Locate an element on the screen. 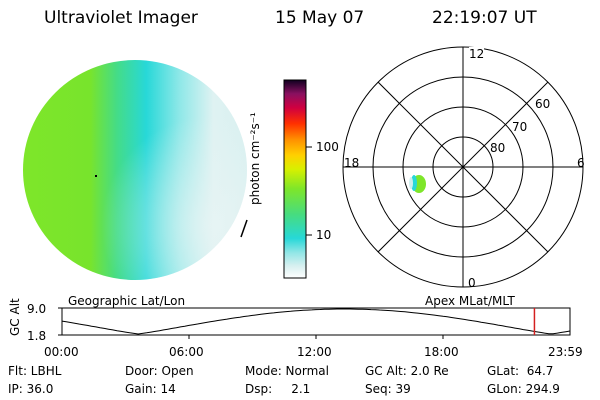  disk-caption: Geographic Lat/Lon is located at coordinates (127, 301).